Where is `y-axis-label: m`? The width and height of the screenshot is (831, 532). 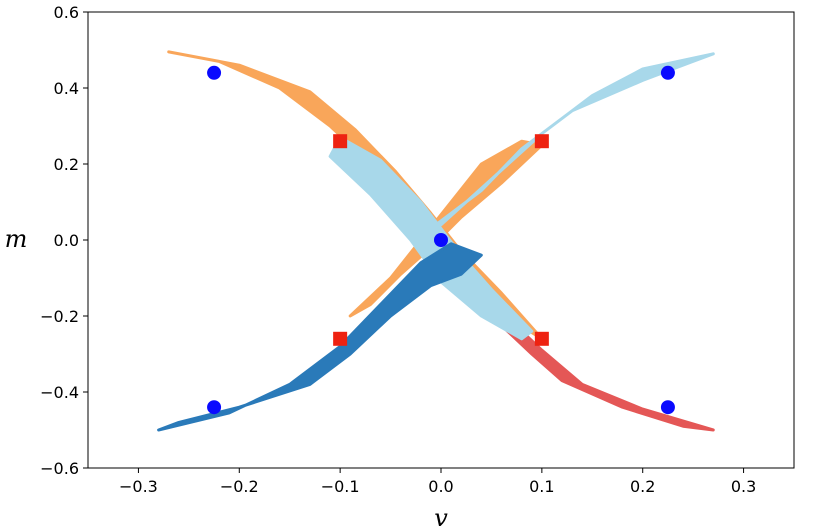
y-axis-label: m is located at coordinates (16, 239).